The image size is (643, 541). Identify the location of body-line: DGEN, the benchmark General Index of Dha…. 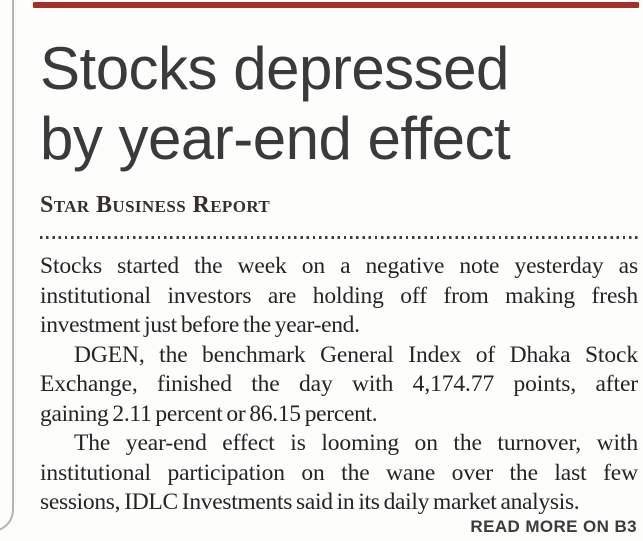
(356, 354).